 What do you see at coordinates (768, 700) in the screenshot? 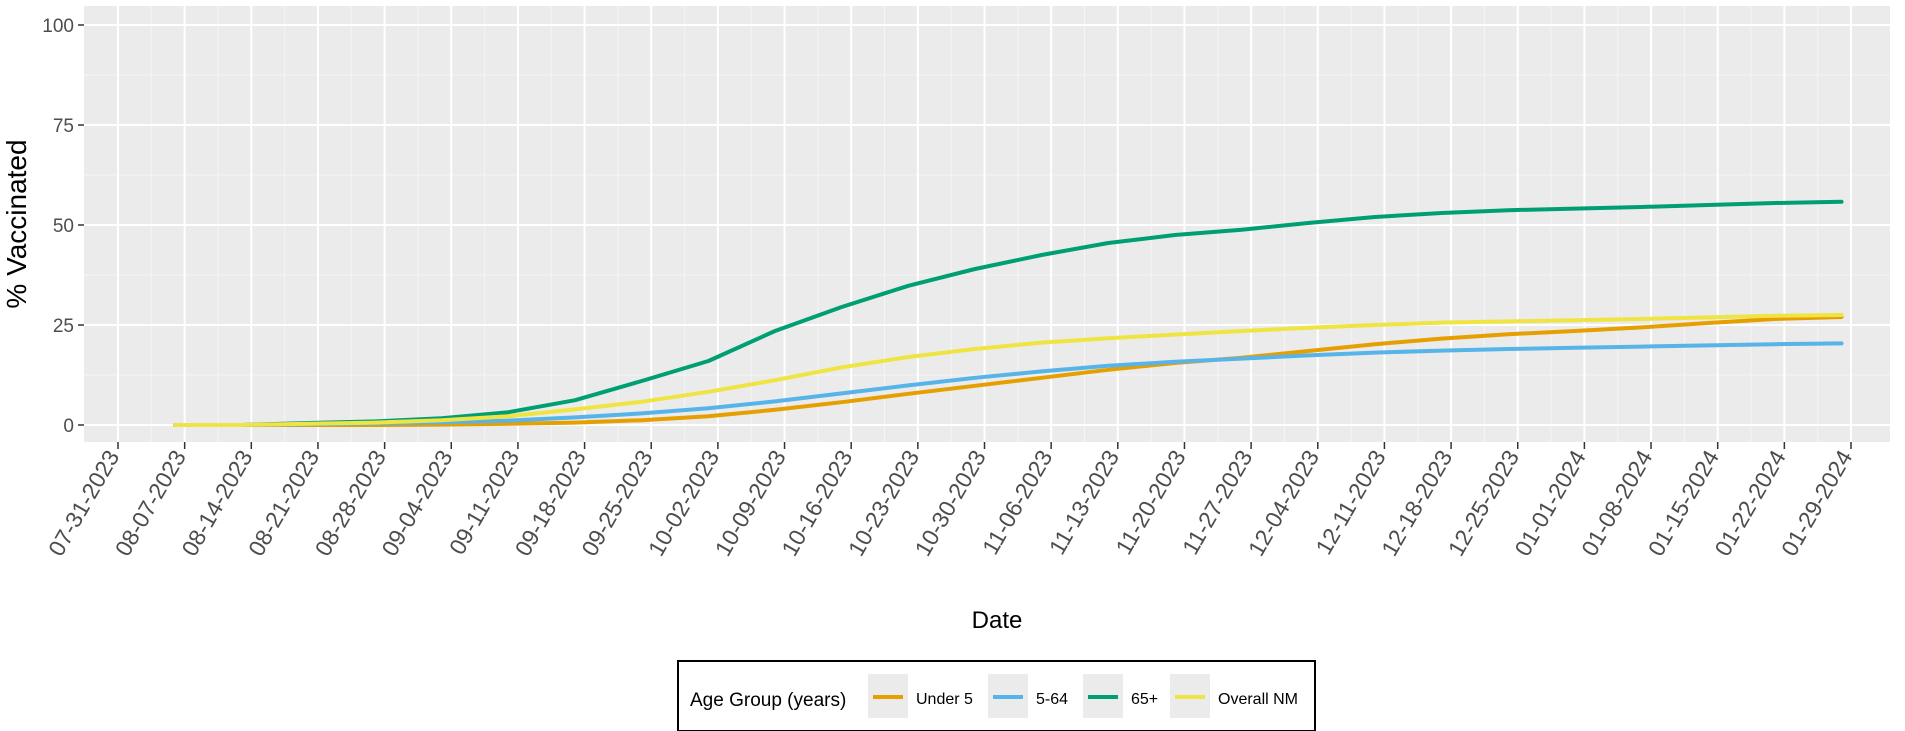
I see `legend-title: Age Group (years)` at bounding box center [768, 700].